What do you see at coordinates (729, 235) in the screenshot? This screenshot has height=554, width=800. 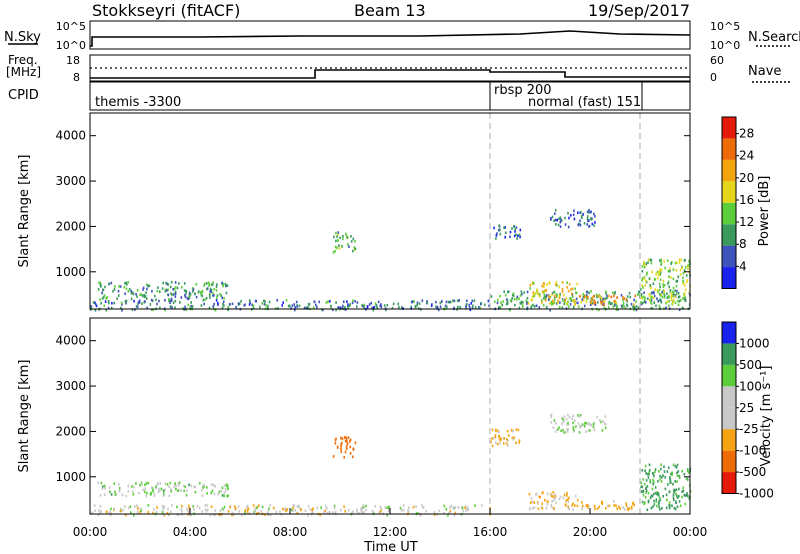 I see `colorbar-segment` at bounding box center [729, 235].